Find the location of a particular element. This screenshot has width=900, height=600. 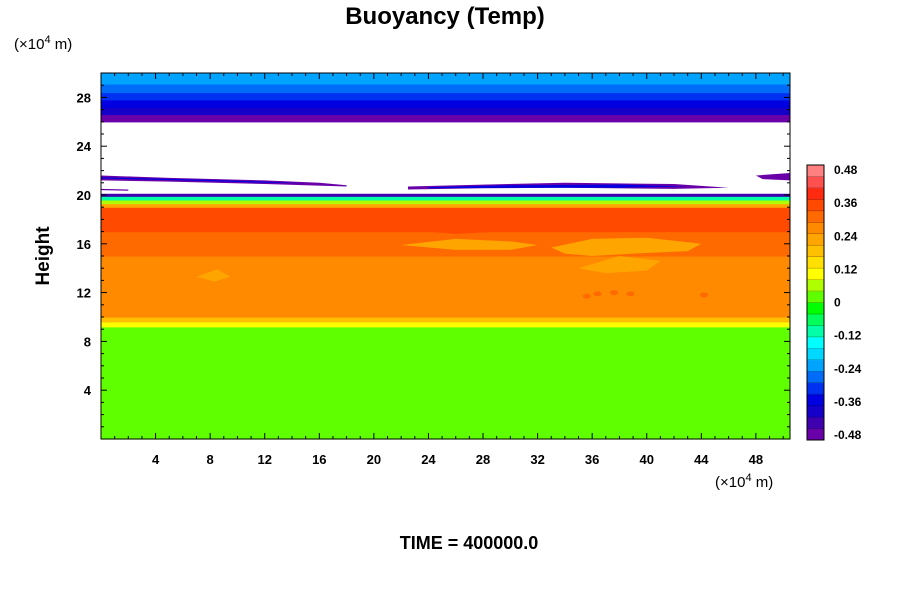

x-tick-label-32: 32 is located at coordinates (537, 459).